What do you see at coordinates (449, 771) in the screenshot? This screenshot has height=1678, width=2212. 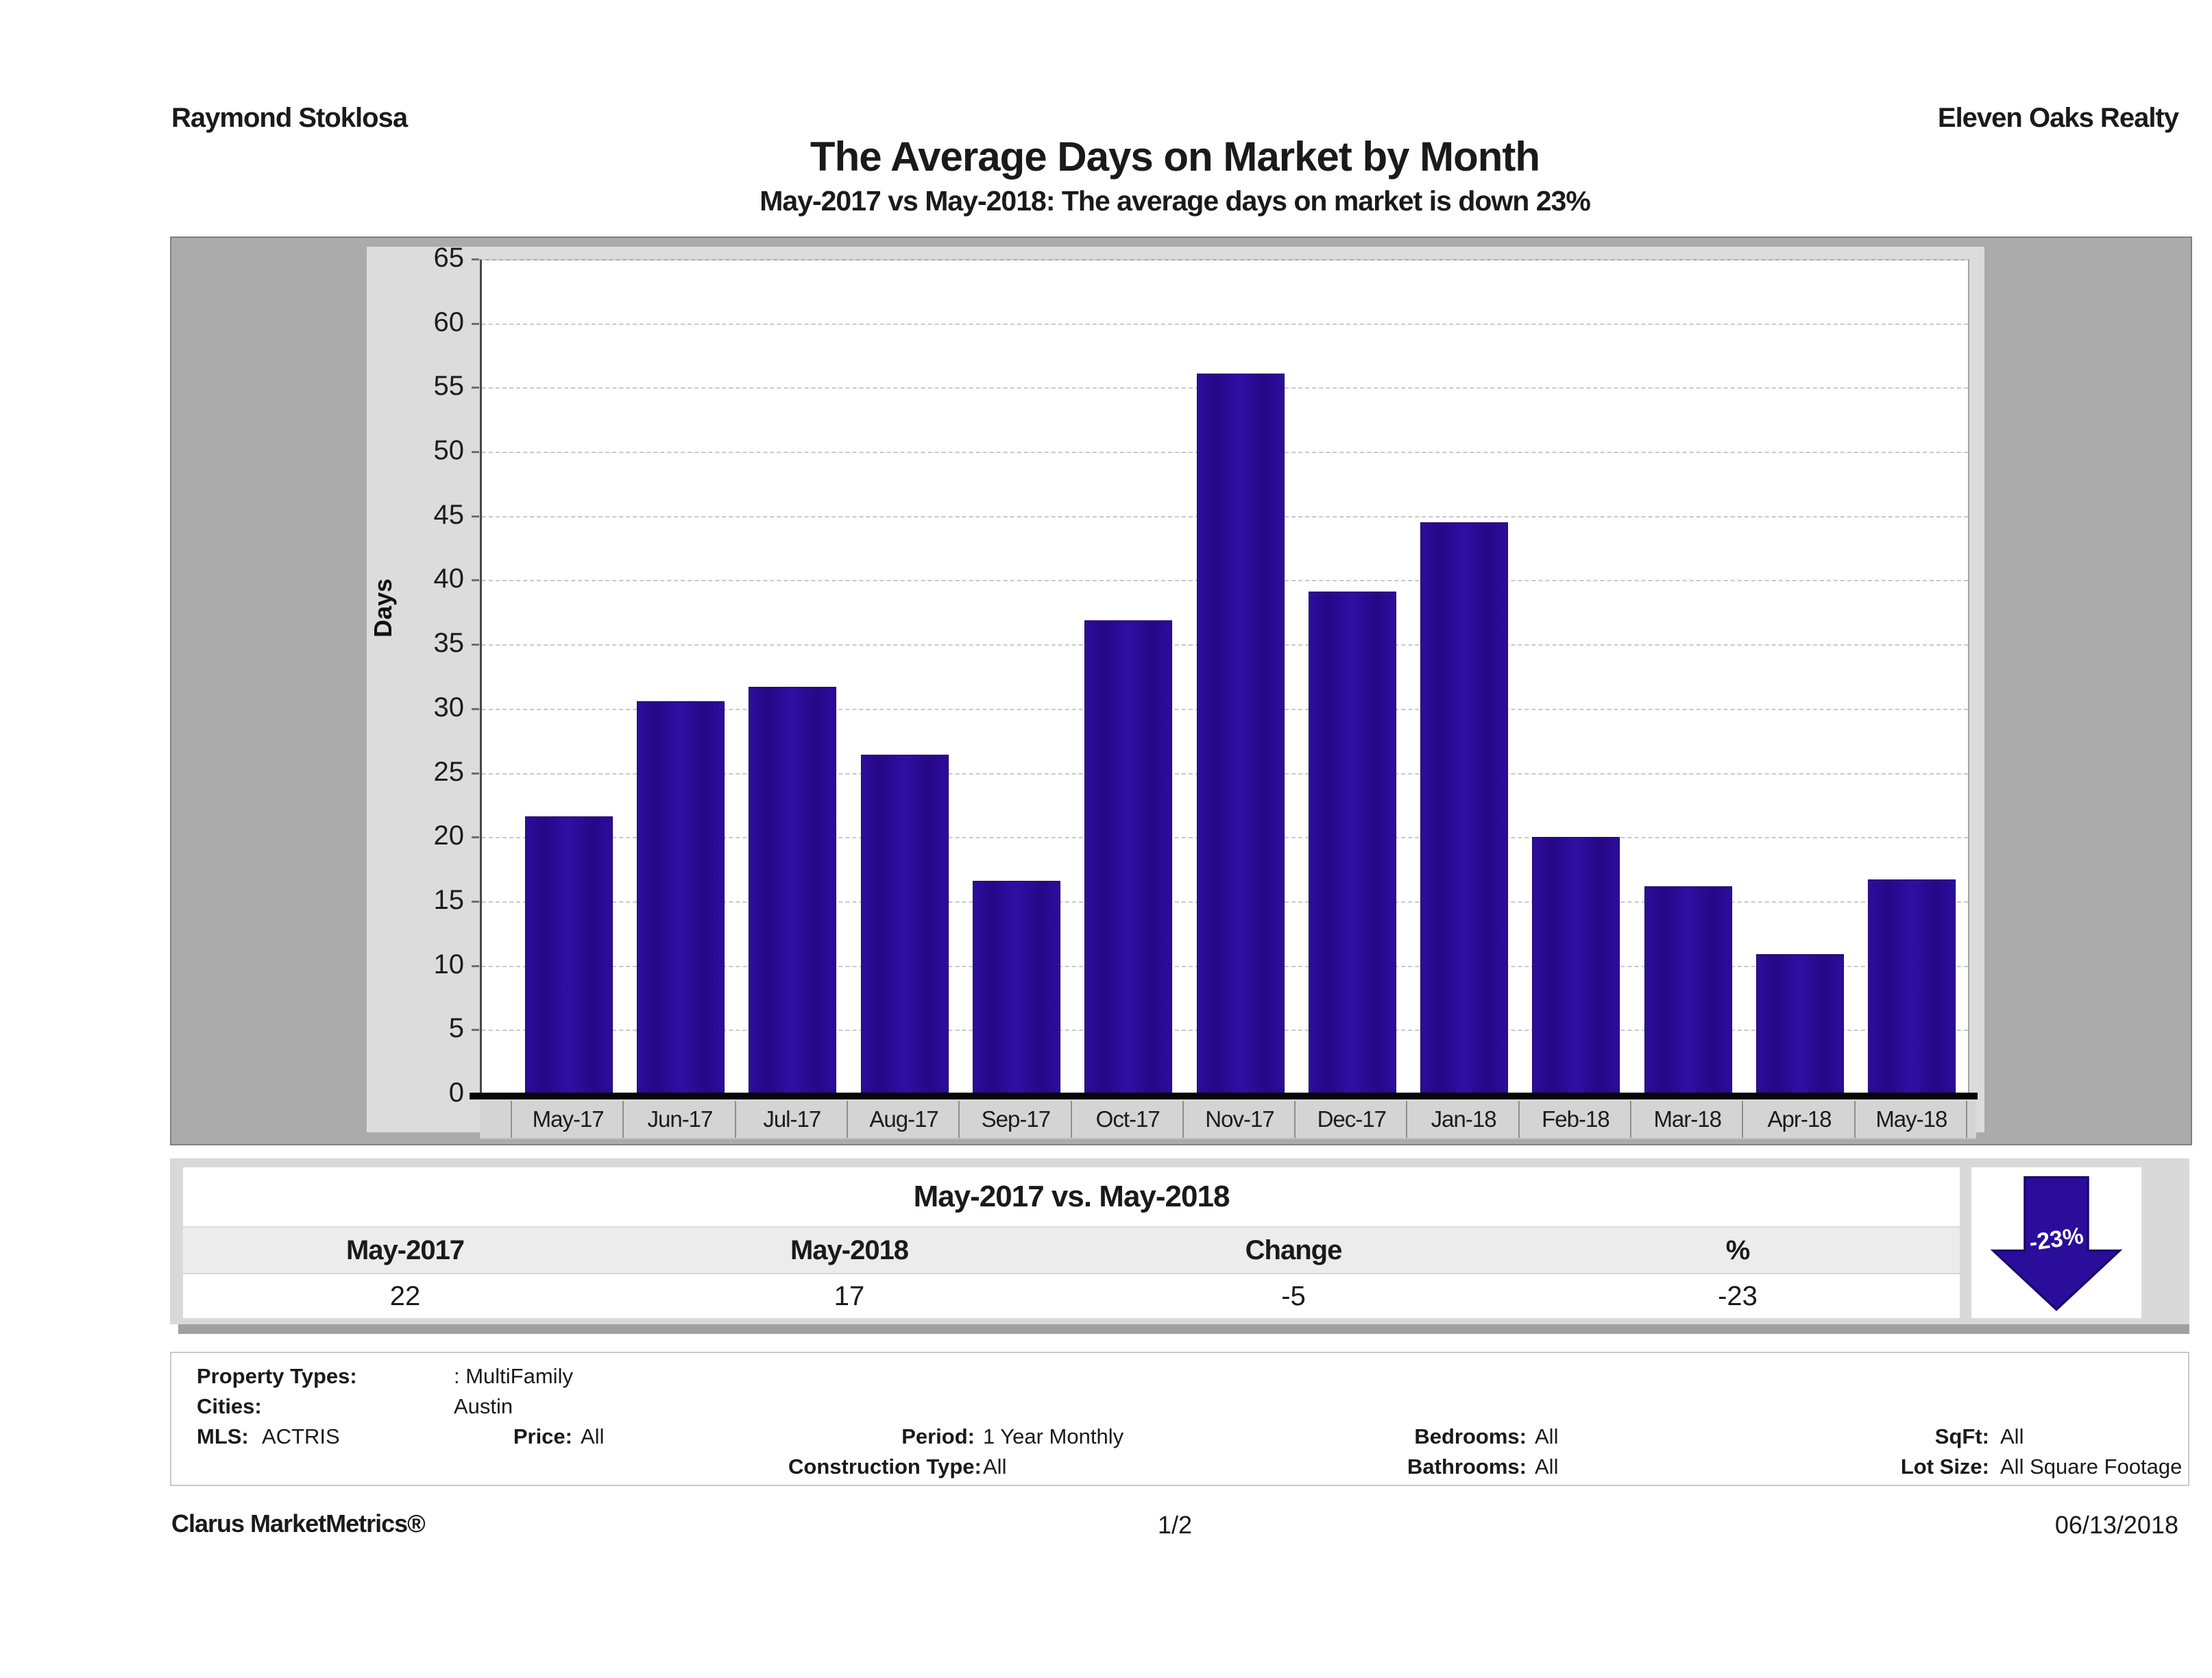 I see `y-tick-label-25: 25` at bounding box center [449, 771].